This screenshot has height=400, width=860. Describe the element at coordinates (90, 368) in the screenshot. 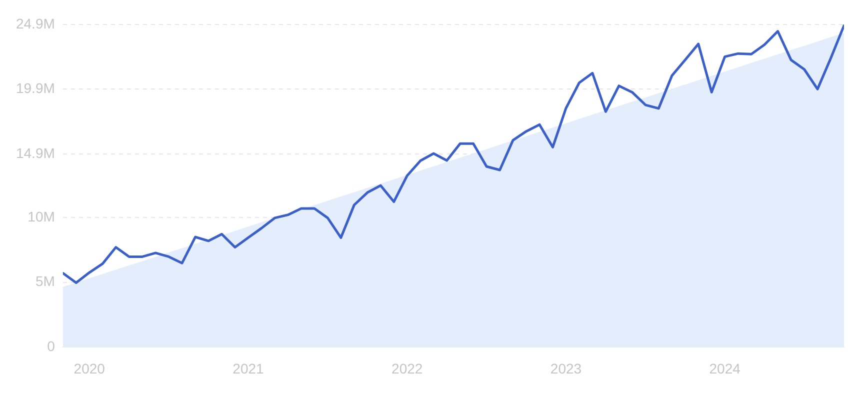

I see `x-tick-label: 2020` at that location.